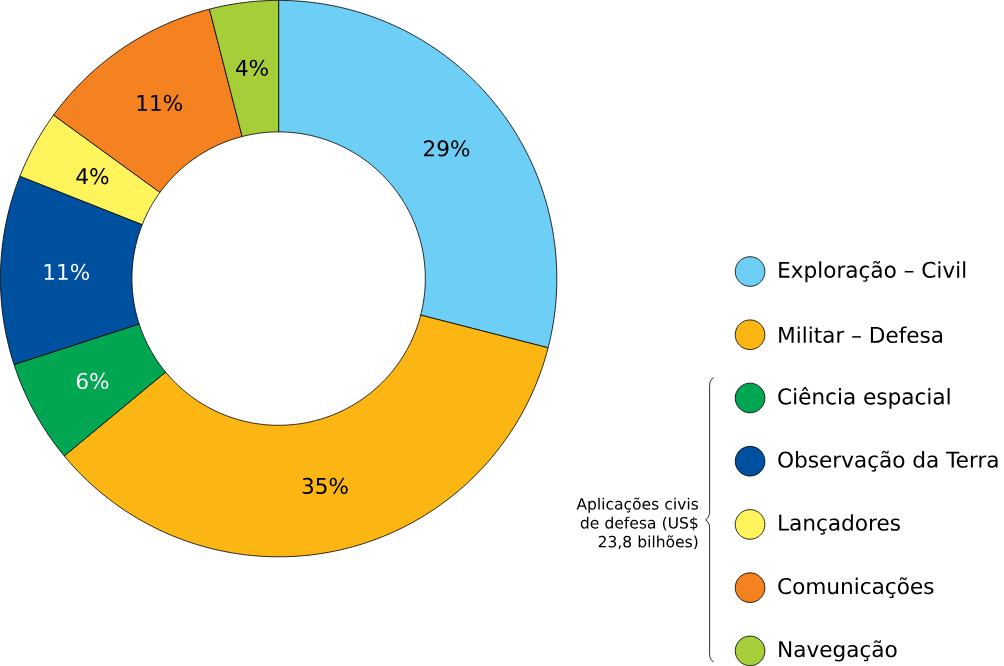 This screenshot has width=1004, height=666. What do you see at coordinates (856, 588) in the screenshot?
I see `legend-label: Comunicações` at bounding box center [856, 588].